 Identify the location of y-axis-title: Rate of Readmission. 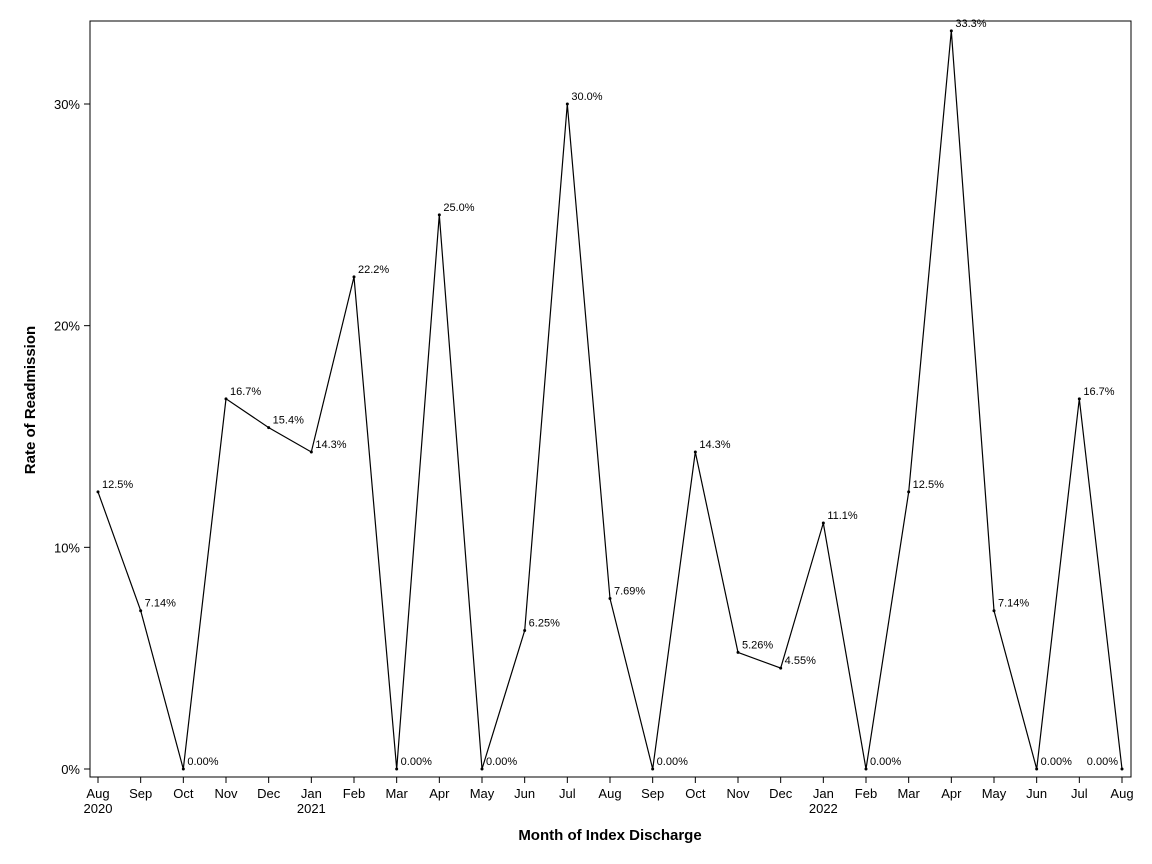
(30, 400).